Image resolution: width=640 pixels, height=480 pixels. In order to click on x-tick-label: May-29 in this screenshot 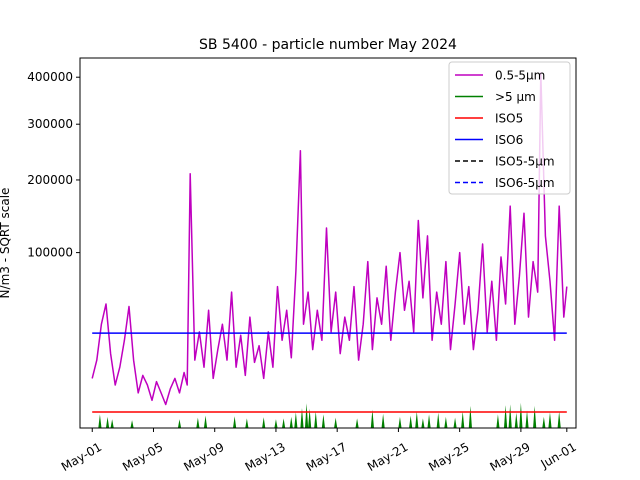, I will do `click(510, 457)`.